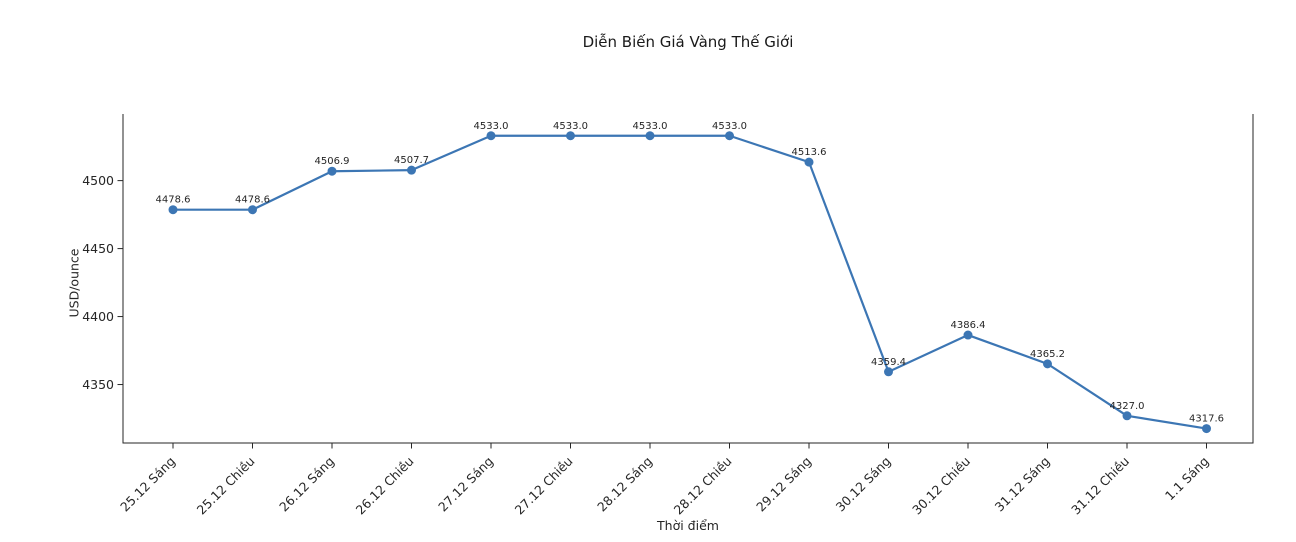  Describe the element at coordinates (147, 484) in the screenshot. I see `x-tick-label: 25.12 Sáng` at that location.